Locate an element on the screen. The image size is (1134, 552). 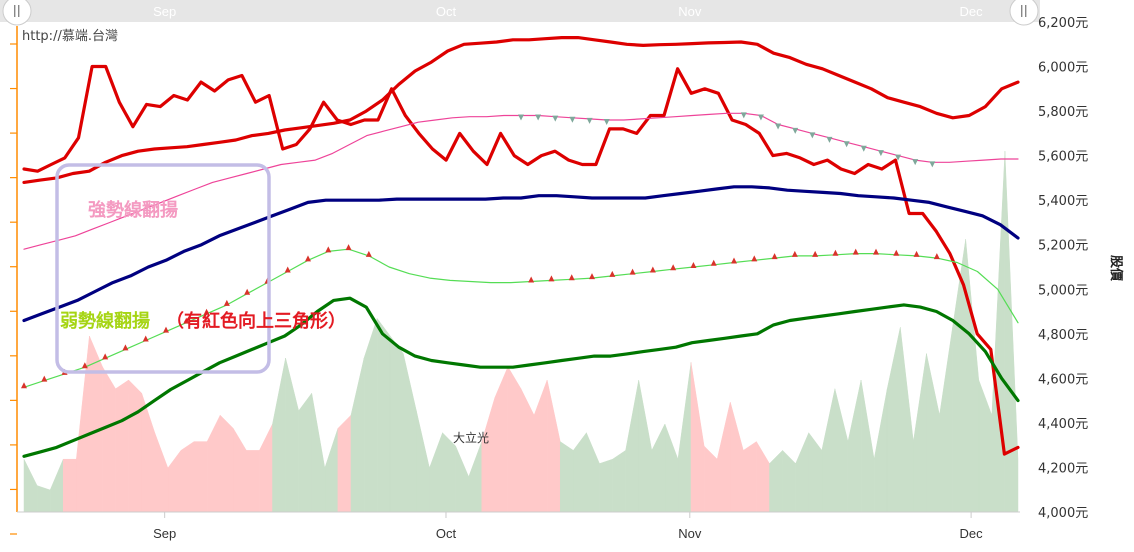
weak-line-note: （有紅色向上三角形） is located at coordinates (256, 321).